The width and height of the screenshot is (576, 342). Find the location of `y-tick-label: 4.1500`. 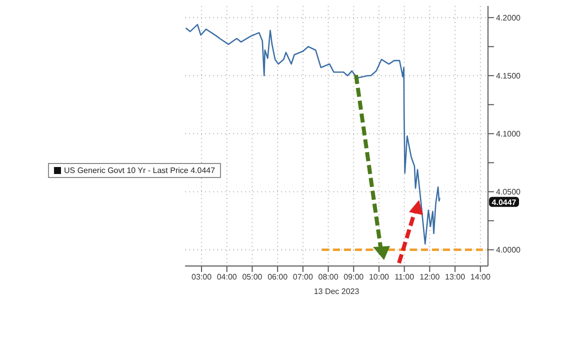

y-tick-label: 4.1500 is located at coordinates (509, 75).